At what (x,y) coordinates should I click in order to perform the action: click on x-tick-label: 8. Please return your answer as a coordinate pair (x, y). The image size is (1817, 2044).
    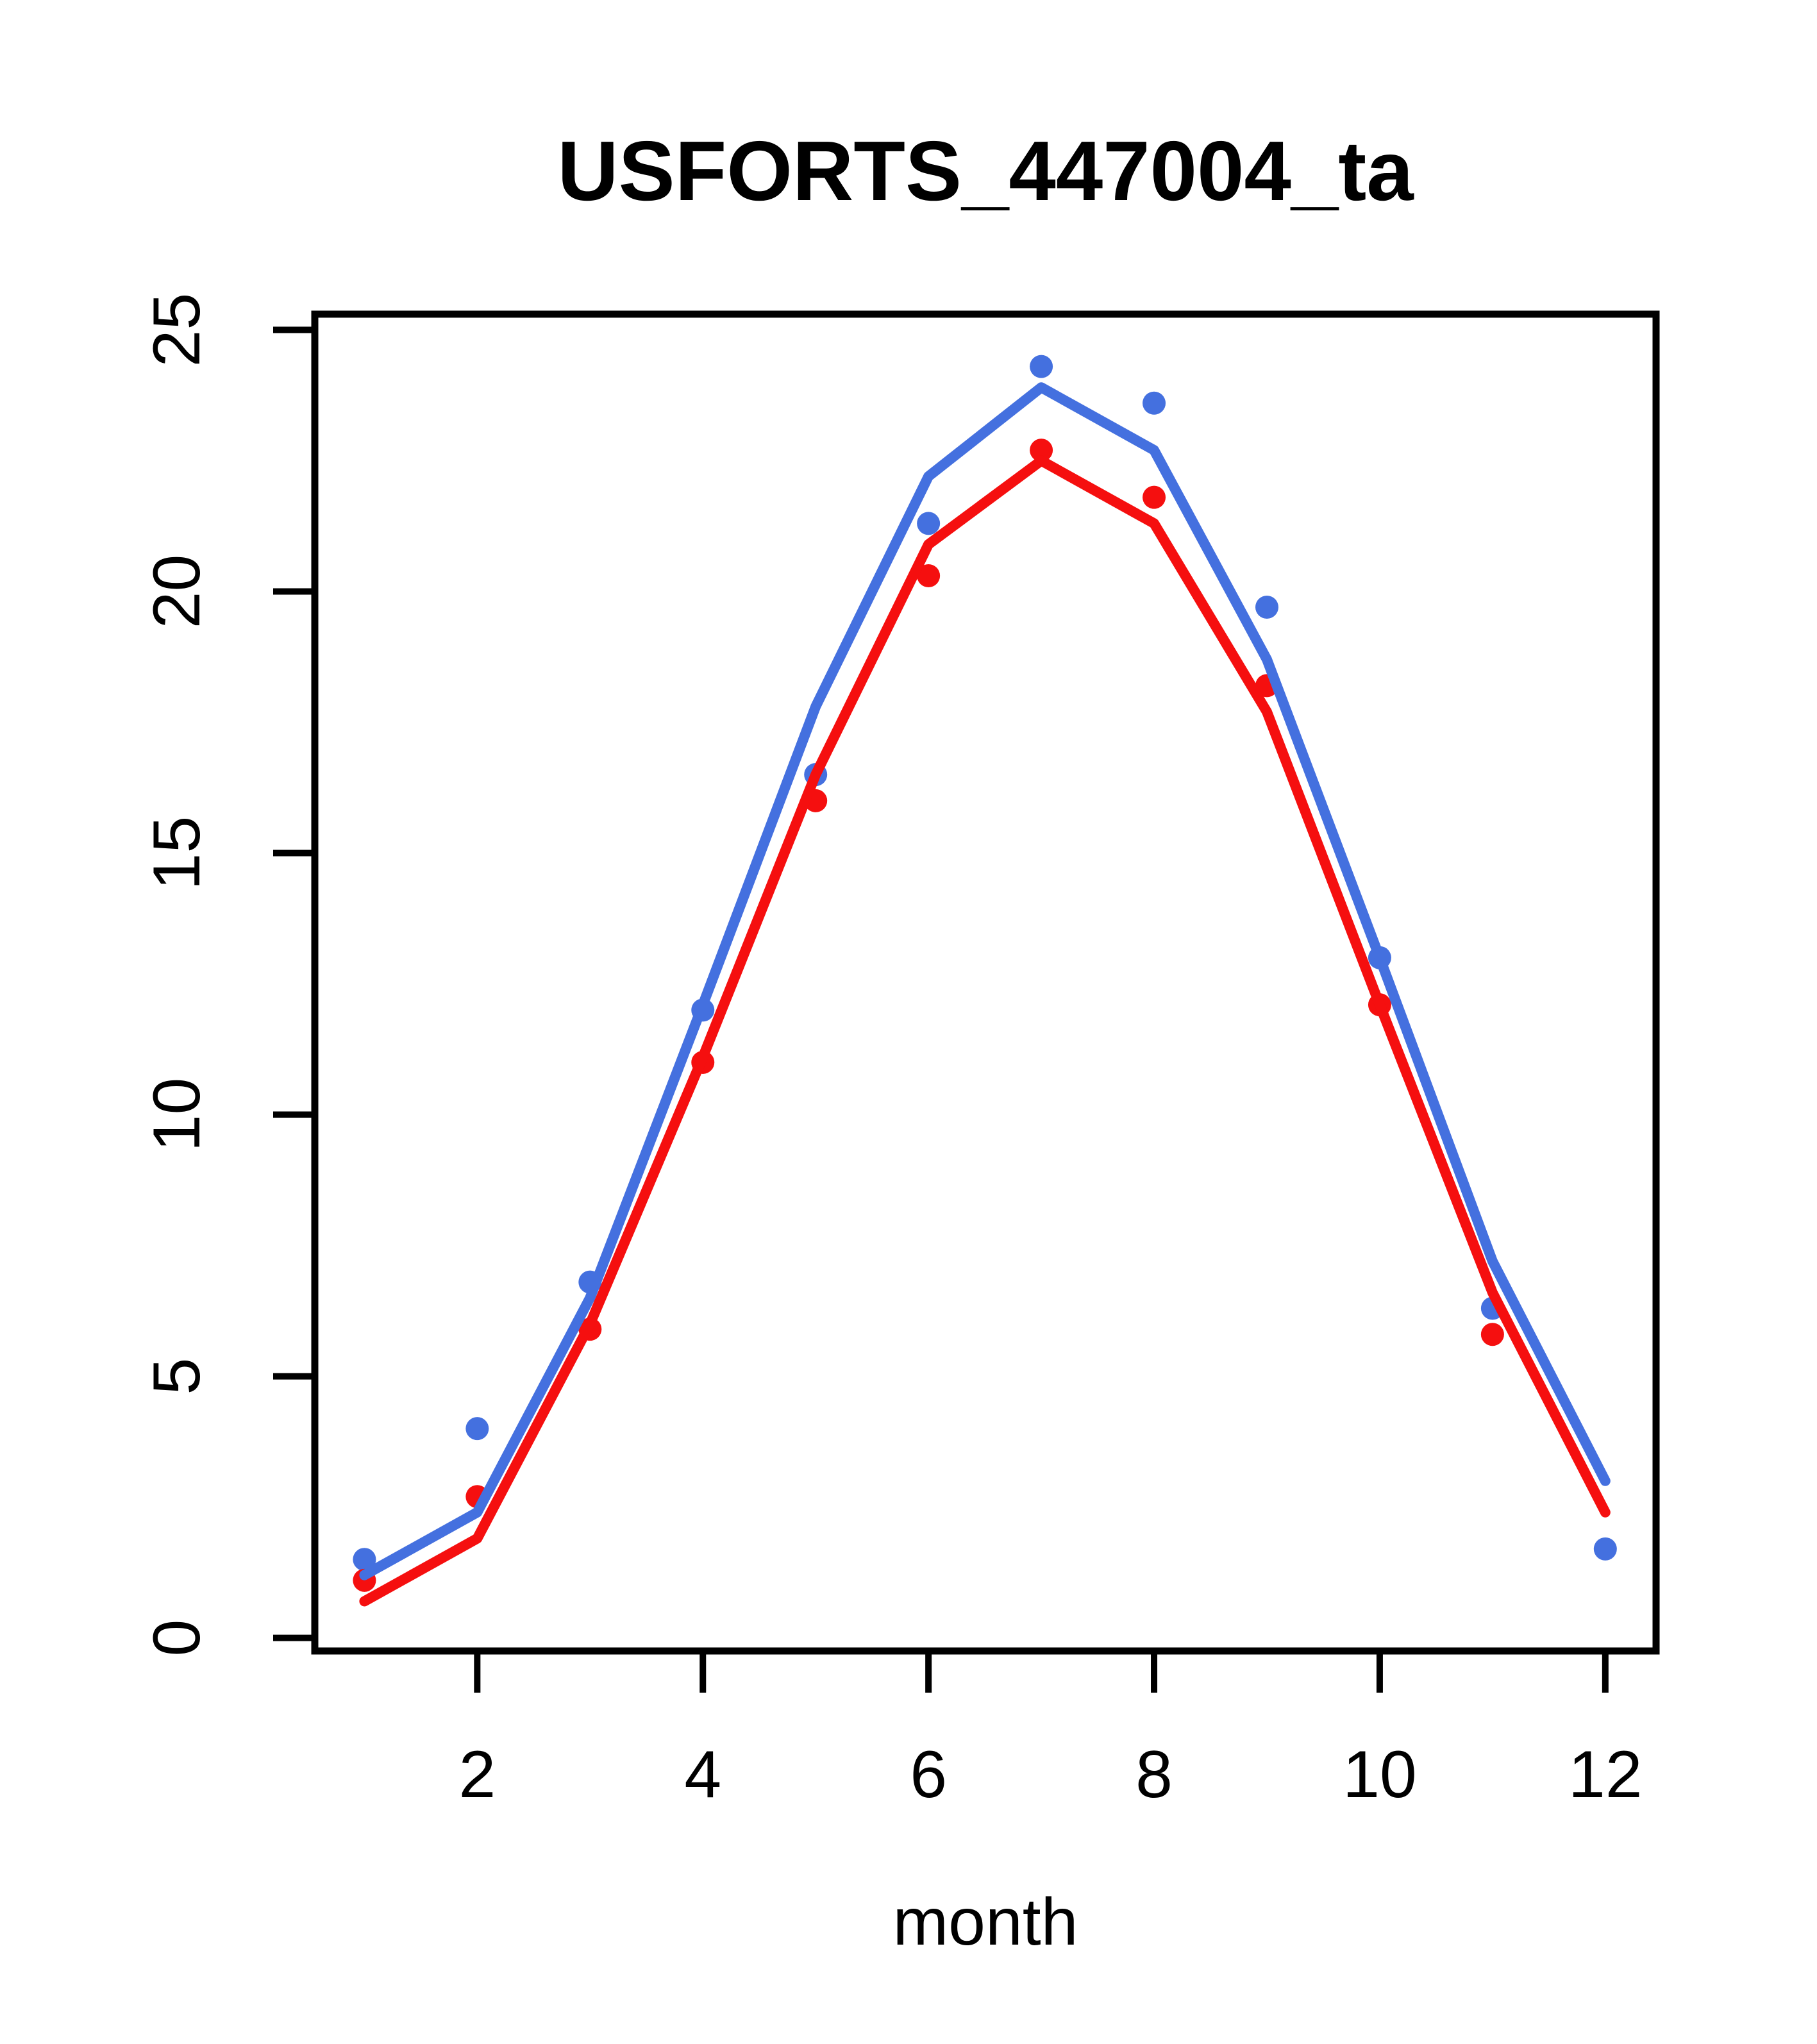
    Looking at the image, I should click on (1154, 1775).